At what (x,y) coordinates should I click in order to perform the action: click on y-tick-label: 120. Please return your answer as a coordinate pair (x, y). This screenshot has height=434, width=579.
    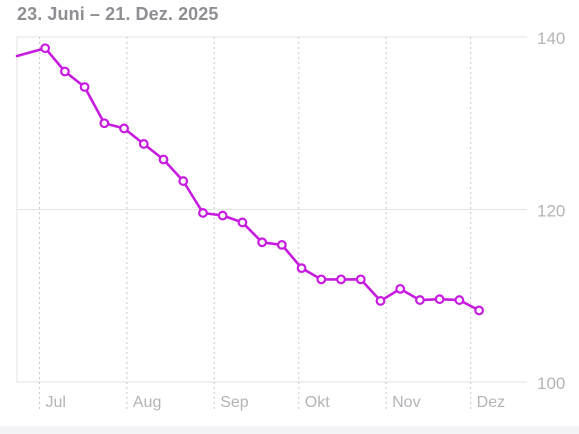
    Looking at the image, I should click on (551, 211).